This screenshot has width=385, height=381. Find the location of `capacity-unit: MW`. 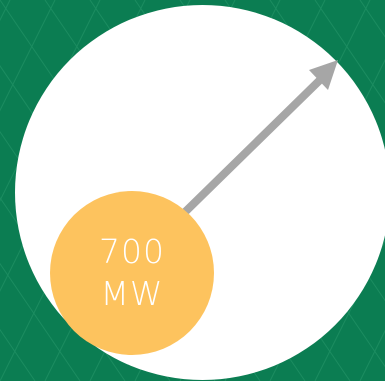

capacity-unit: MW is located at coordinates (132, 293).